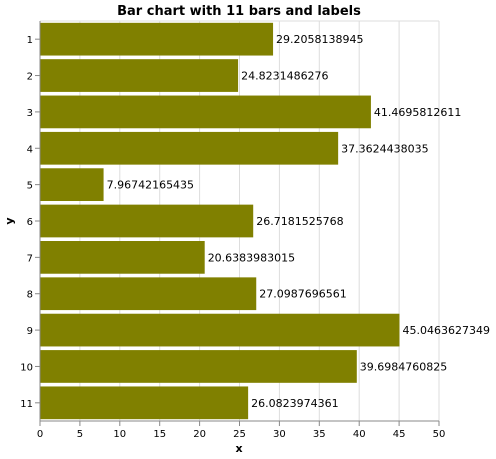 The height and width of the screenshot is (459, 496). Describe the element at coordinates (384, 148) in the screenshot. I see `bar-label-4: 37.3624438035` at that location.